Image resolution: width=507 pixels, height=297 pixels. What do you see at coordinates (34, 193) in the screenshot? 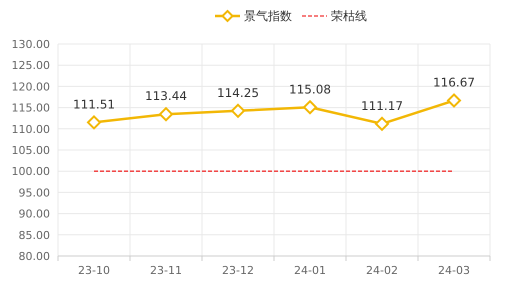
I see `y-tick-label: 95.00` at bounding box center [34, 193].